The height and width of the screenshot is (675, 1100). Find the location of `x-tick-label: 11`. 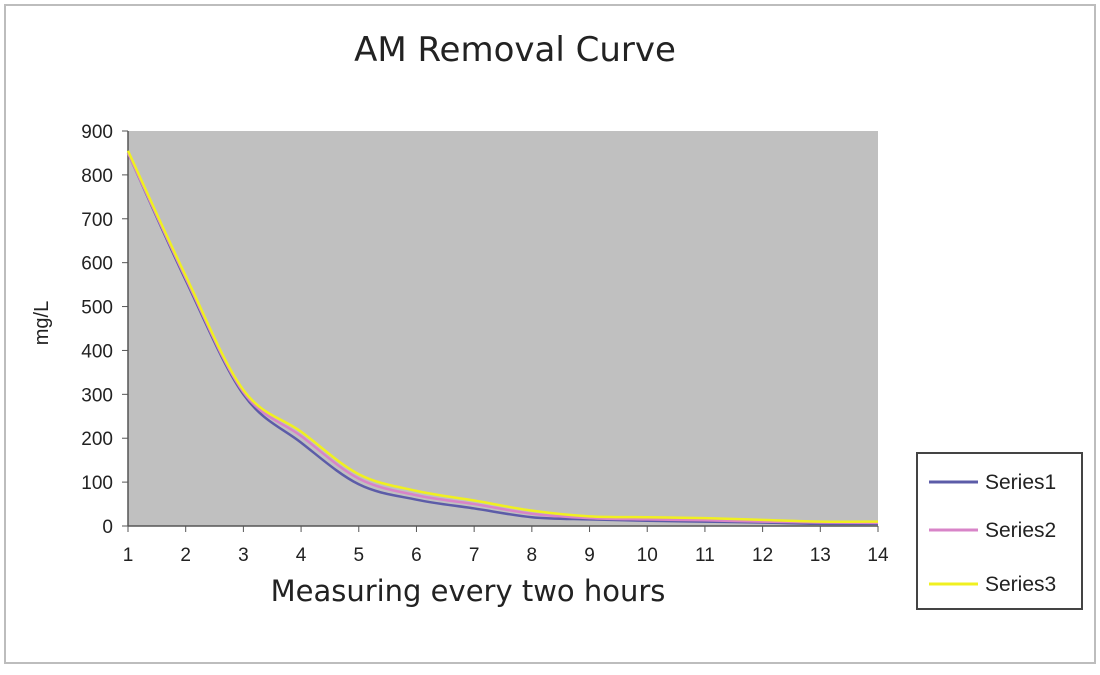

x-tick-label: 11 is located at coordinates (705, 555).